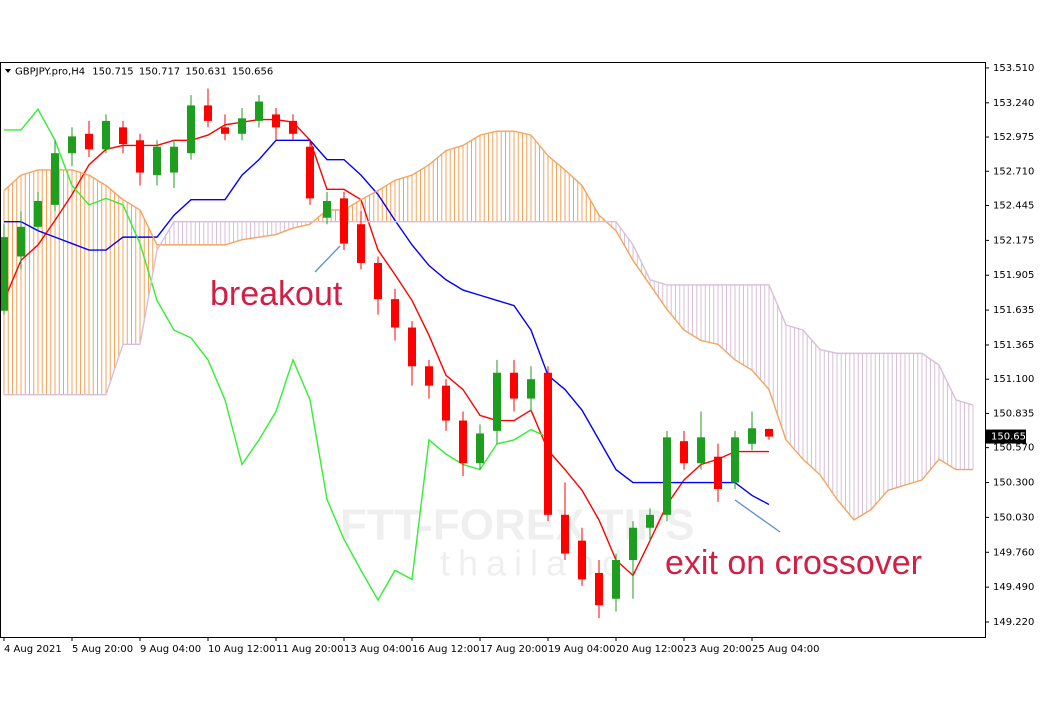 Image resolution: width=1040 pixels, height=720 pixels. What do you see at coordinates (1013, 448) in the screenshot?
I see `y-tick-label: 150.570` at bounding box center [1013, 448].